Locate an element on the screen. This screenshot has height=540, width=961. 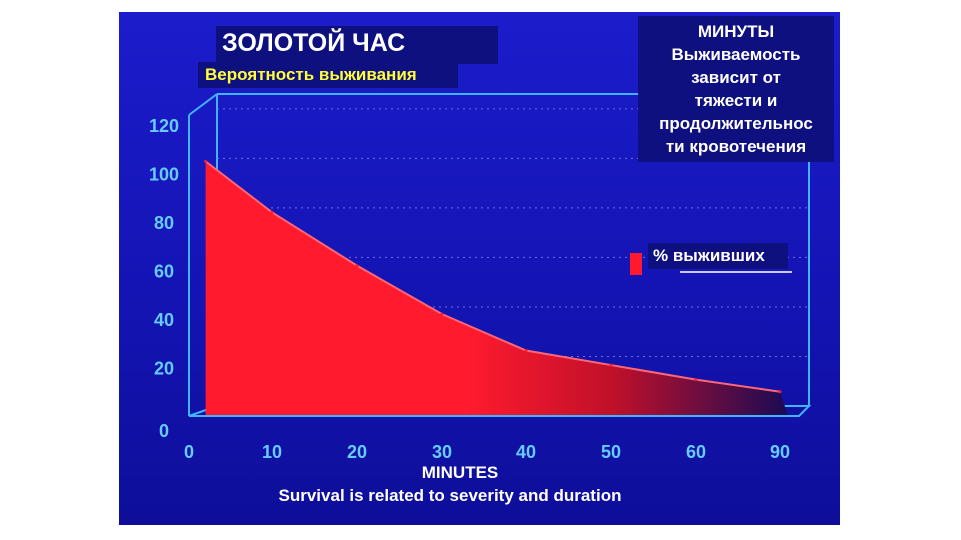
chart-title: ЗОЛОТОЙ ЧАС is located at coordinates (314, 43).